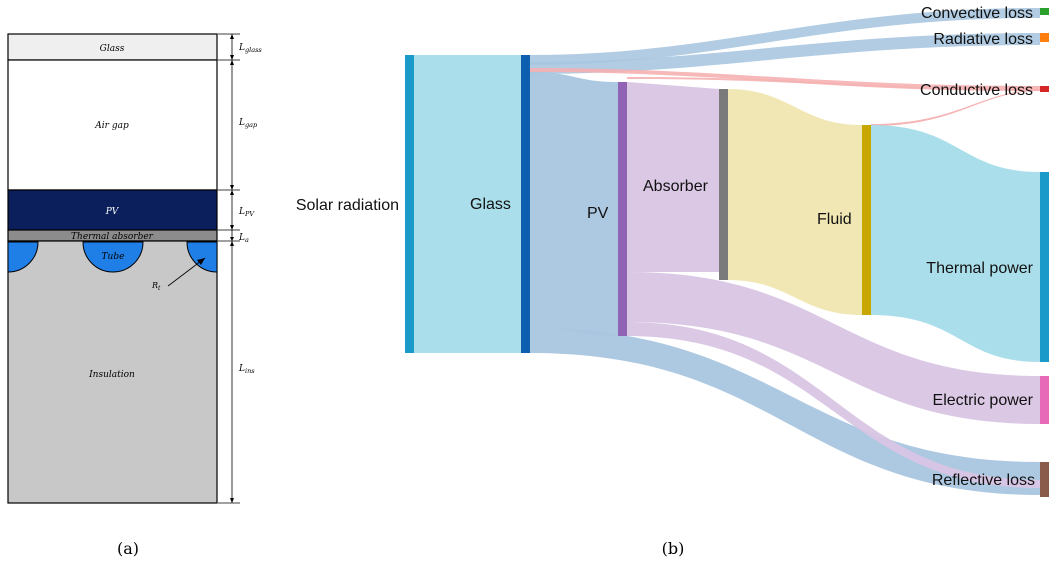  I want to click on node-absorber, so click(723, 184).